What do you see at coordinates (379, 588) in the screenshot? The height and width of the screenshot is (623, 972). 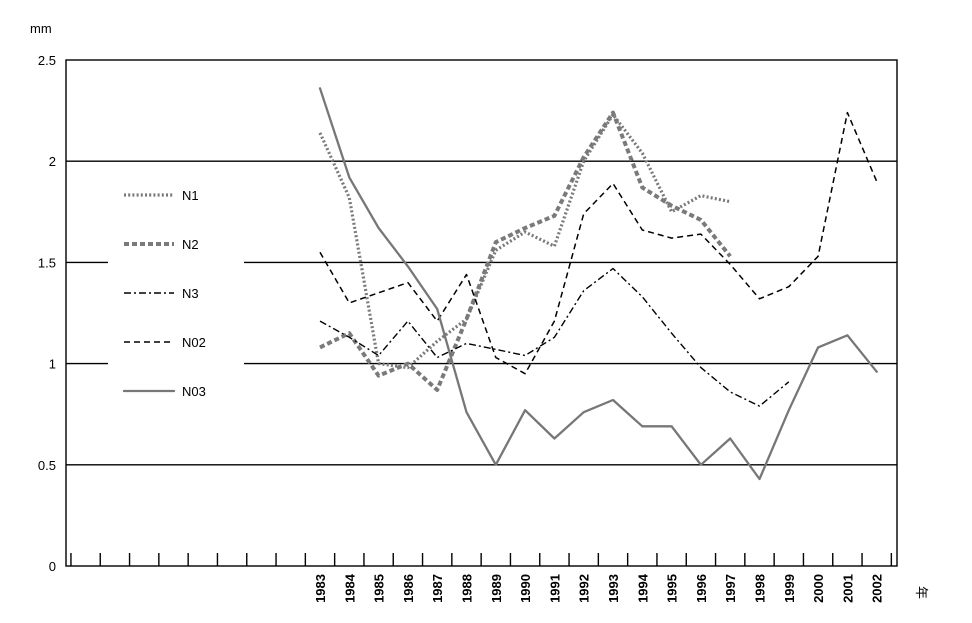 I see `x-tick-label: 1985` at bounding box center [379, 588].